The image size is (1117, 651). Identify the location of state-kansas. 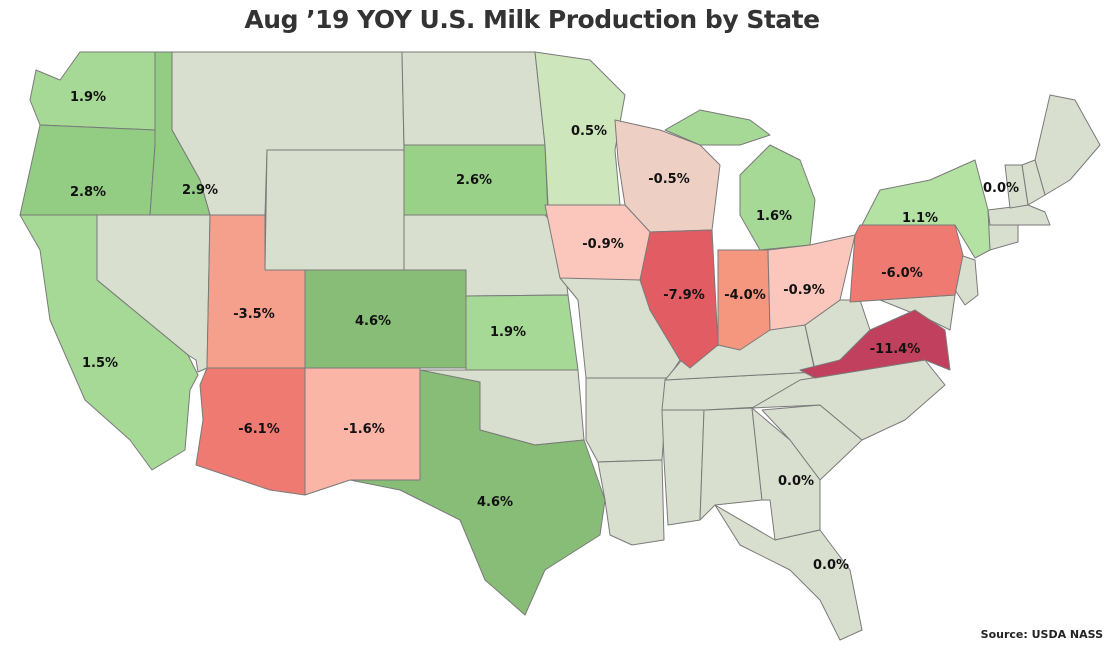
(522, 332).